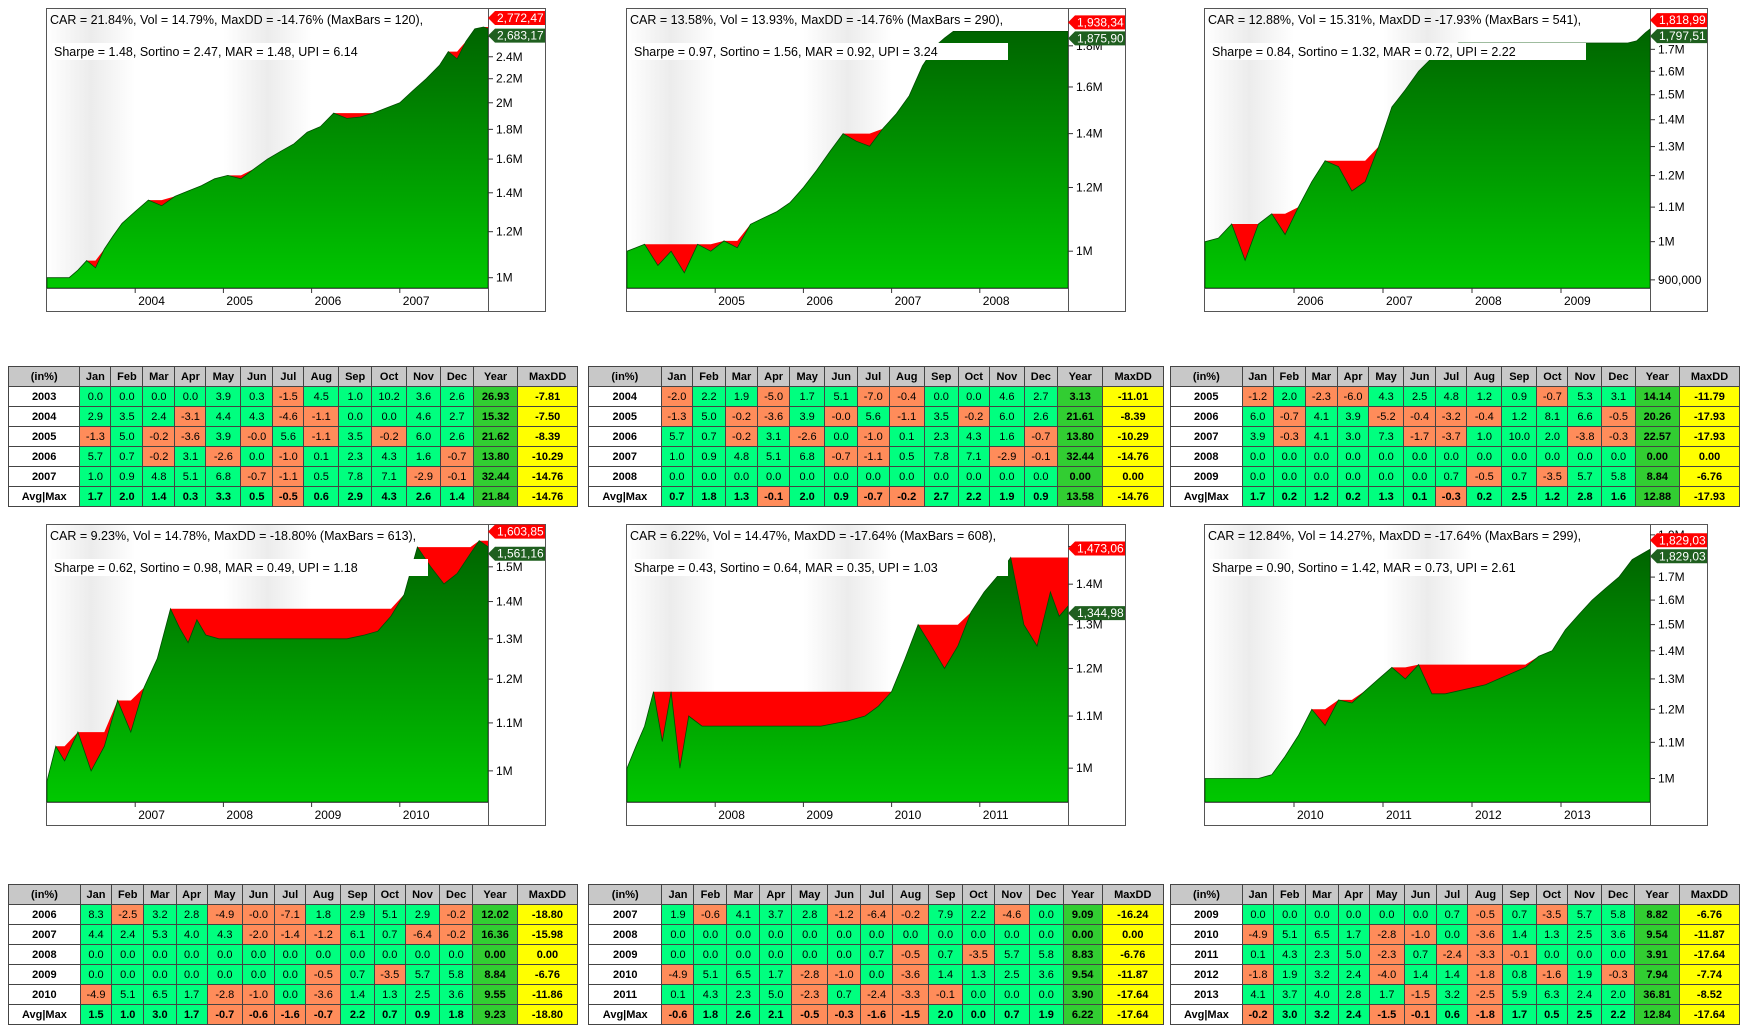 This screenshot has width=1747, height=1028. Describe the element at coordinates (288, 456) in the screenshot. I see `table-cell: -1.0` at that location.